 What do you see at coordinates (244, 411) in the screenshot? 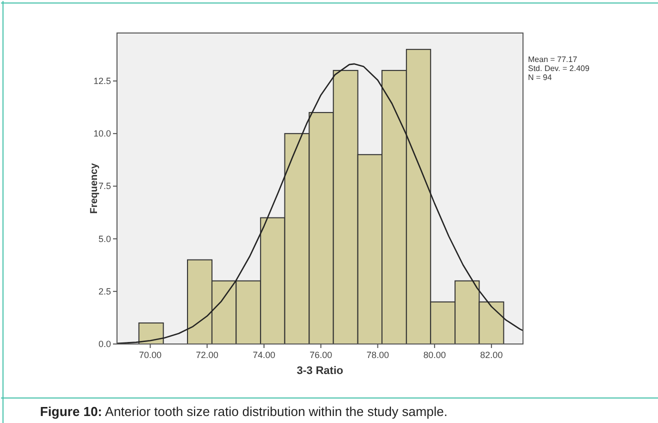
I see `caption: Figure 10: Anterior tooth size ratio distribution within the study sample.` at bounding box center [244, 411].